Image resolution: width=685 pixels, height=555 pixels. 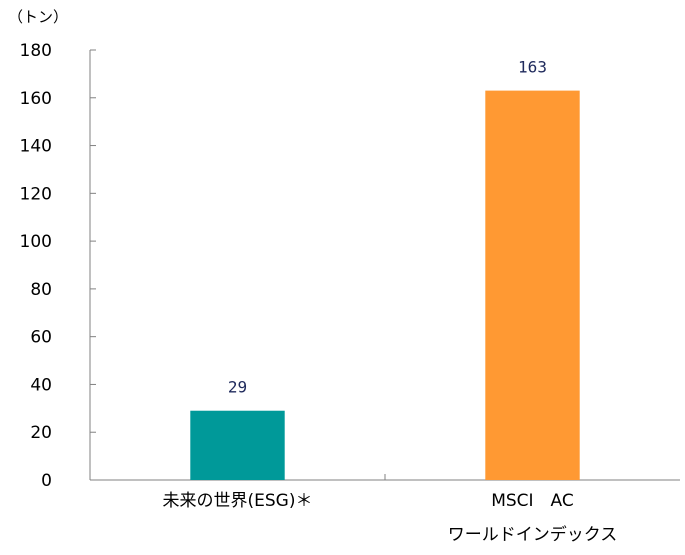 What do you see at coordinates (238, 501) in the screenshot?
I see `x-category-label: 未来の世界(ESG)＊` at bounding box center [238, 501].